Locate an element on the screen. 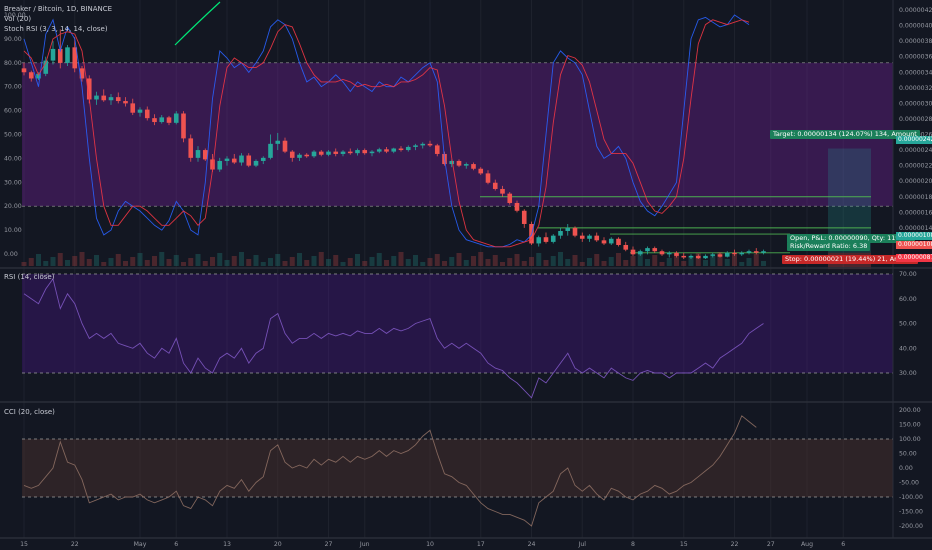 The width and height of the screenshot is (932, 550). cci-tick-label: -200.00 is located at coordinates (911, 526).